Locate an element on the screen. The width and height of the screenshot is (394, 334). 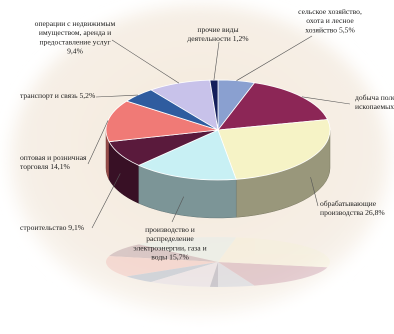
slice-label-line: имуществом, аренда и is located at coordinates (75, 32).